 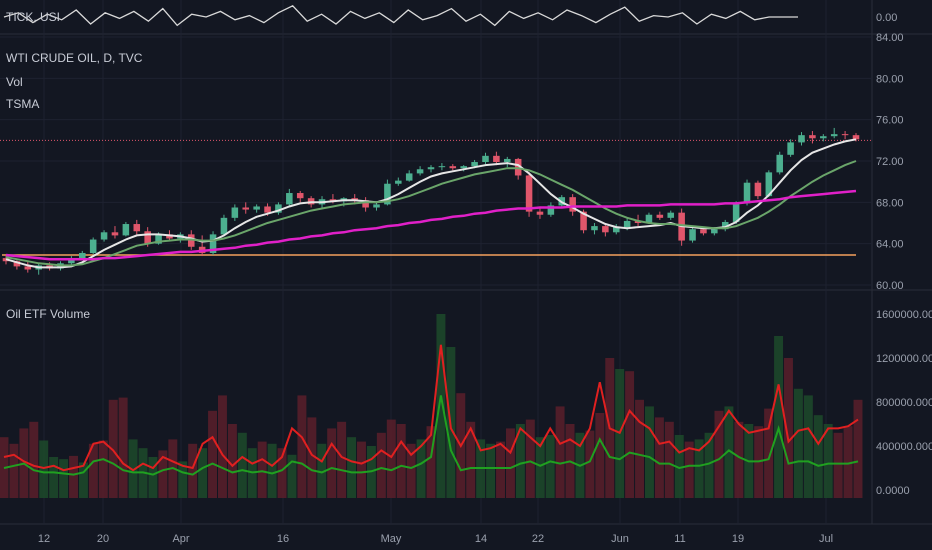 I want to click on volume-axis-tick-label: 1200000.0000, so click(x=904, y=359).